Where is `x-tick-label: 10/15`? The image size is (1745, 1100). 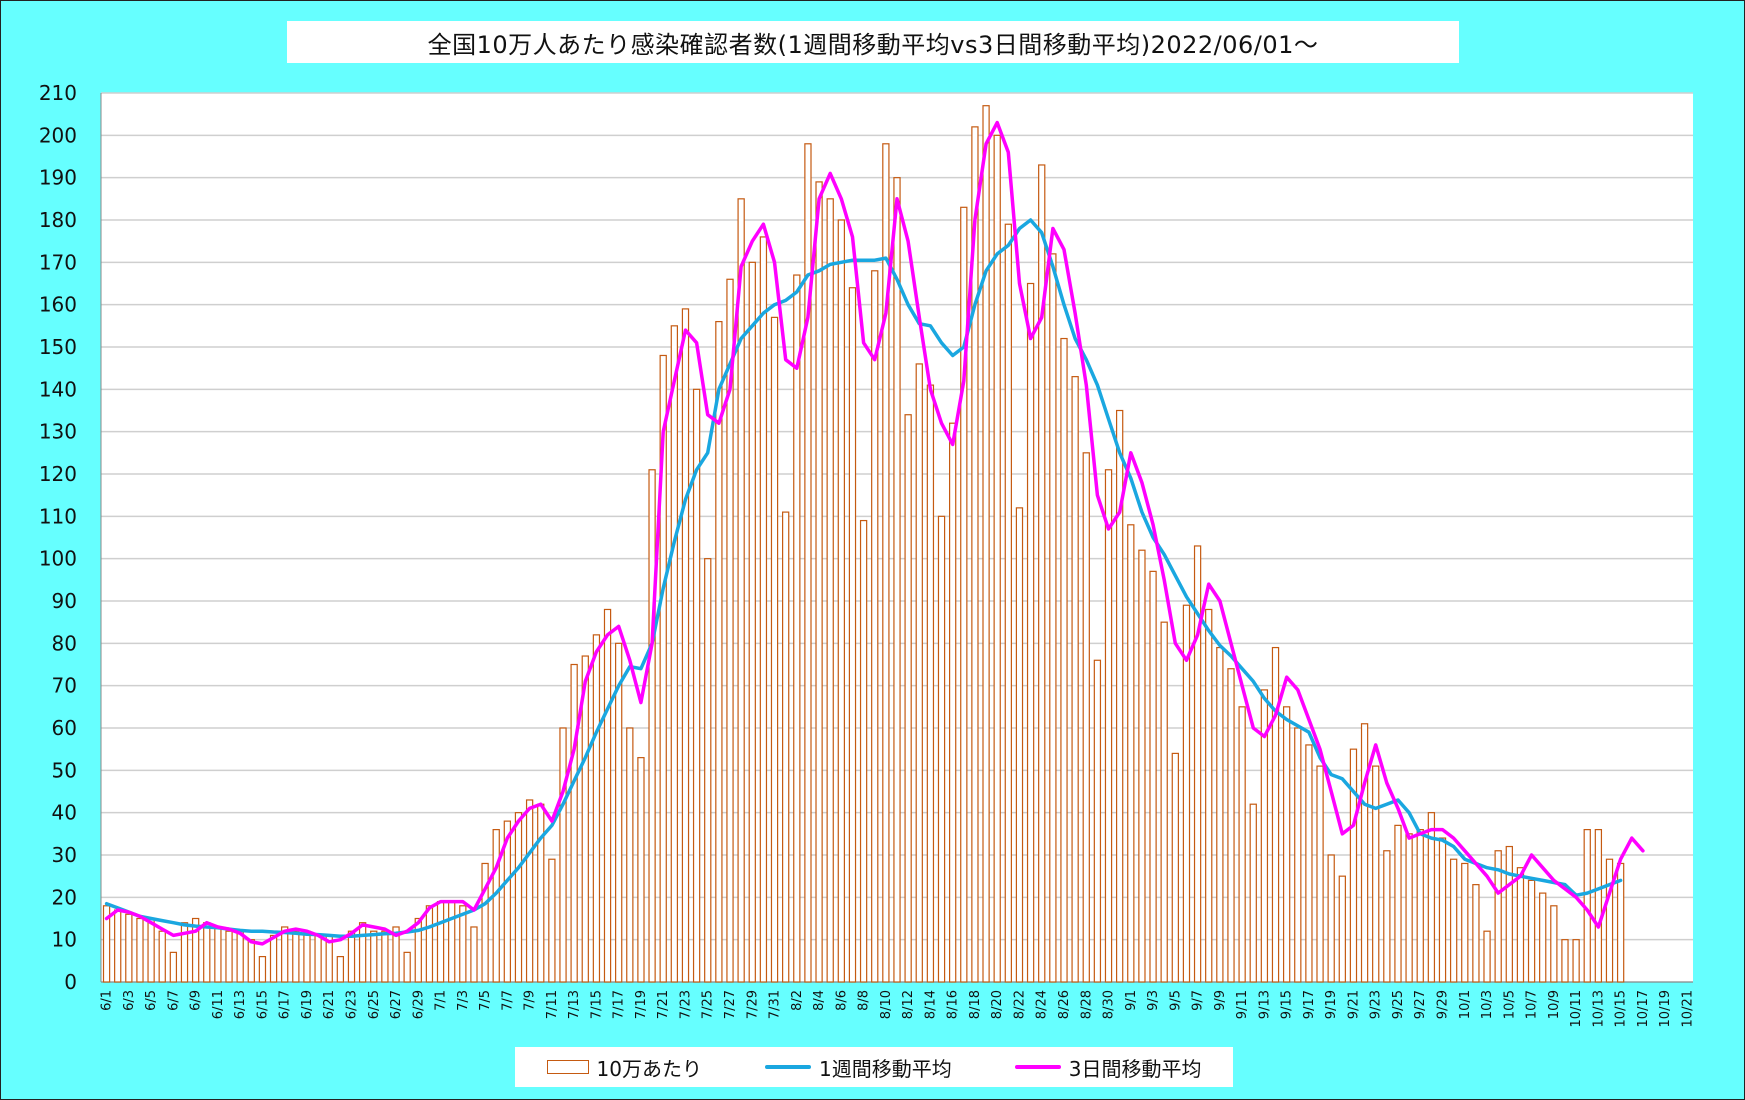
x-tick-label: 10/15 is located at coordinates (1621, 1008).